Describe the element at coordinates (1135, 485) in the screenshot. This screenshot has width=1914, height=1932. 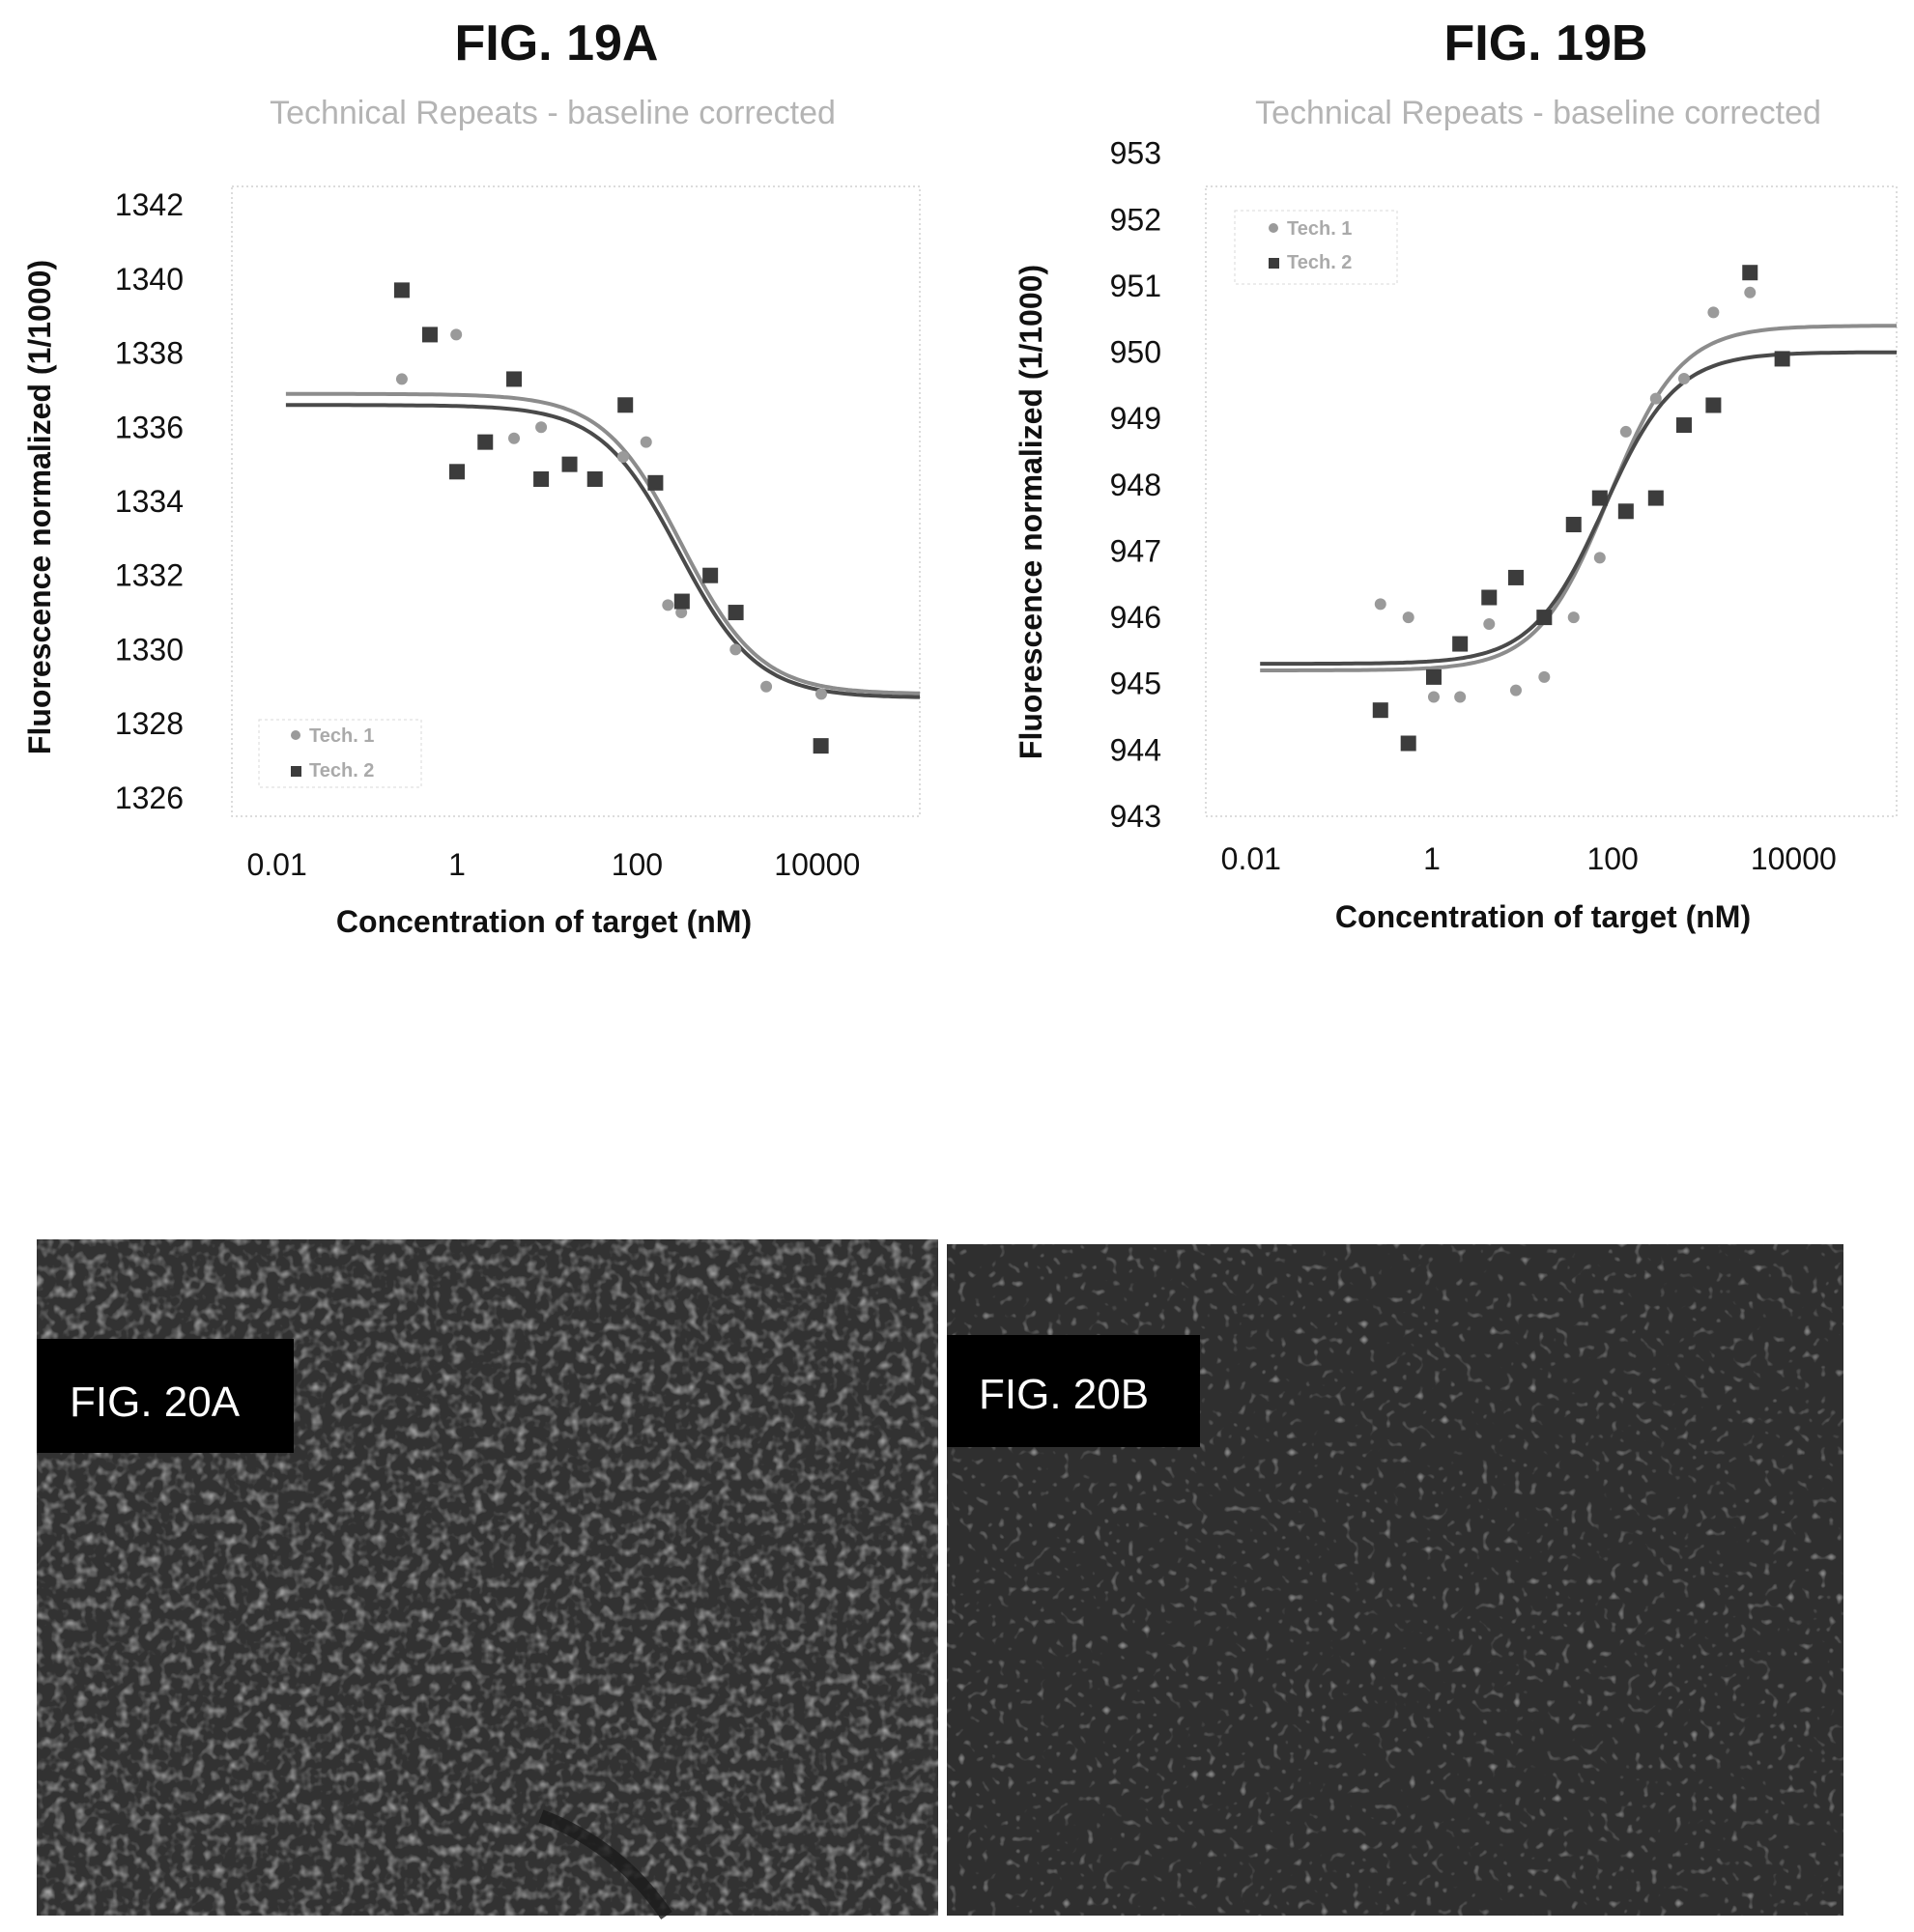
I see `fig19b-y-tick-label: 948` at that location.